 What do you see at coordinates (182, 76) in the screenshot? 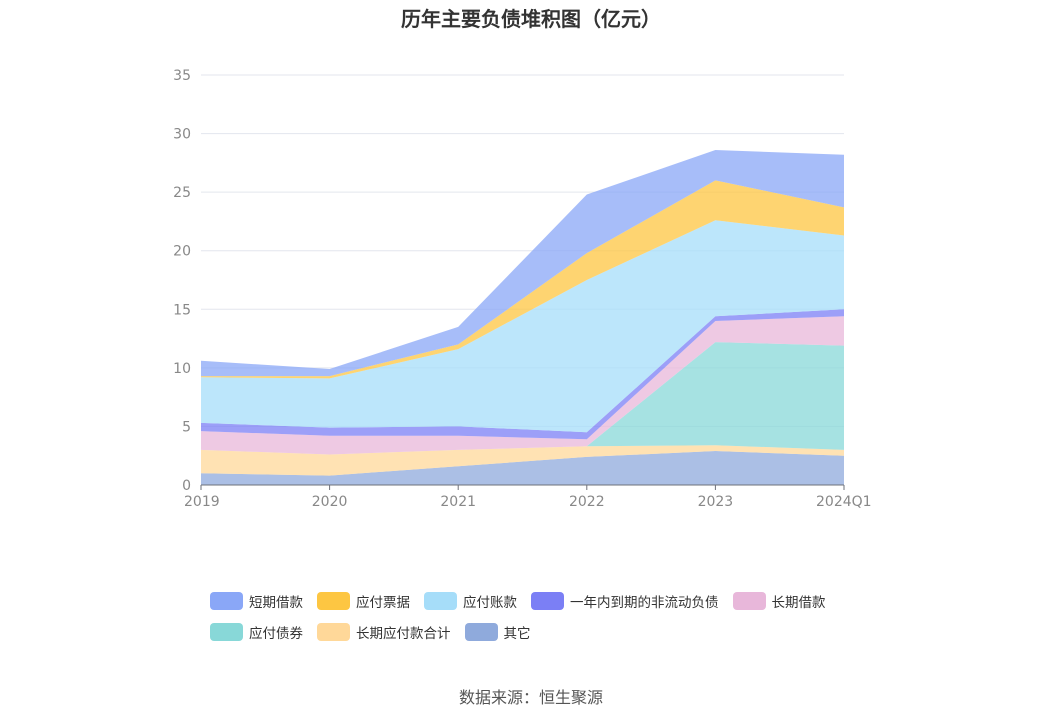
I see `y-tick-label: 35` at bounding box center [182, 76].